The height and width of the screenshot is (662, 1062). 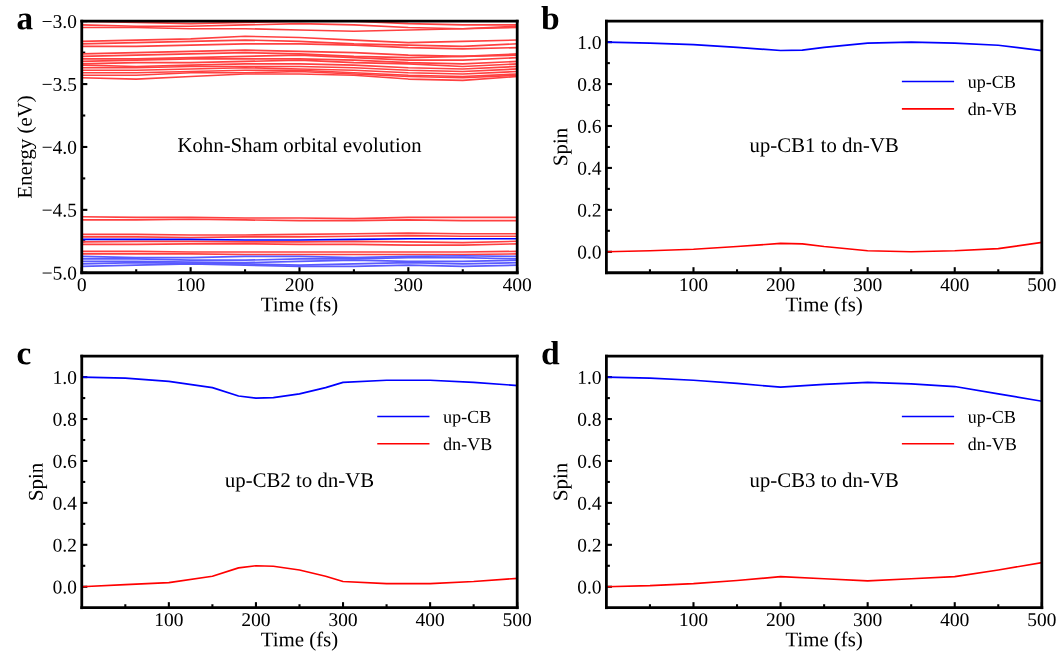 I want to click on annotation: Kohn-Sham orbital evolution, so click(x=299, y=145).